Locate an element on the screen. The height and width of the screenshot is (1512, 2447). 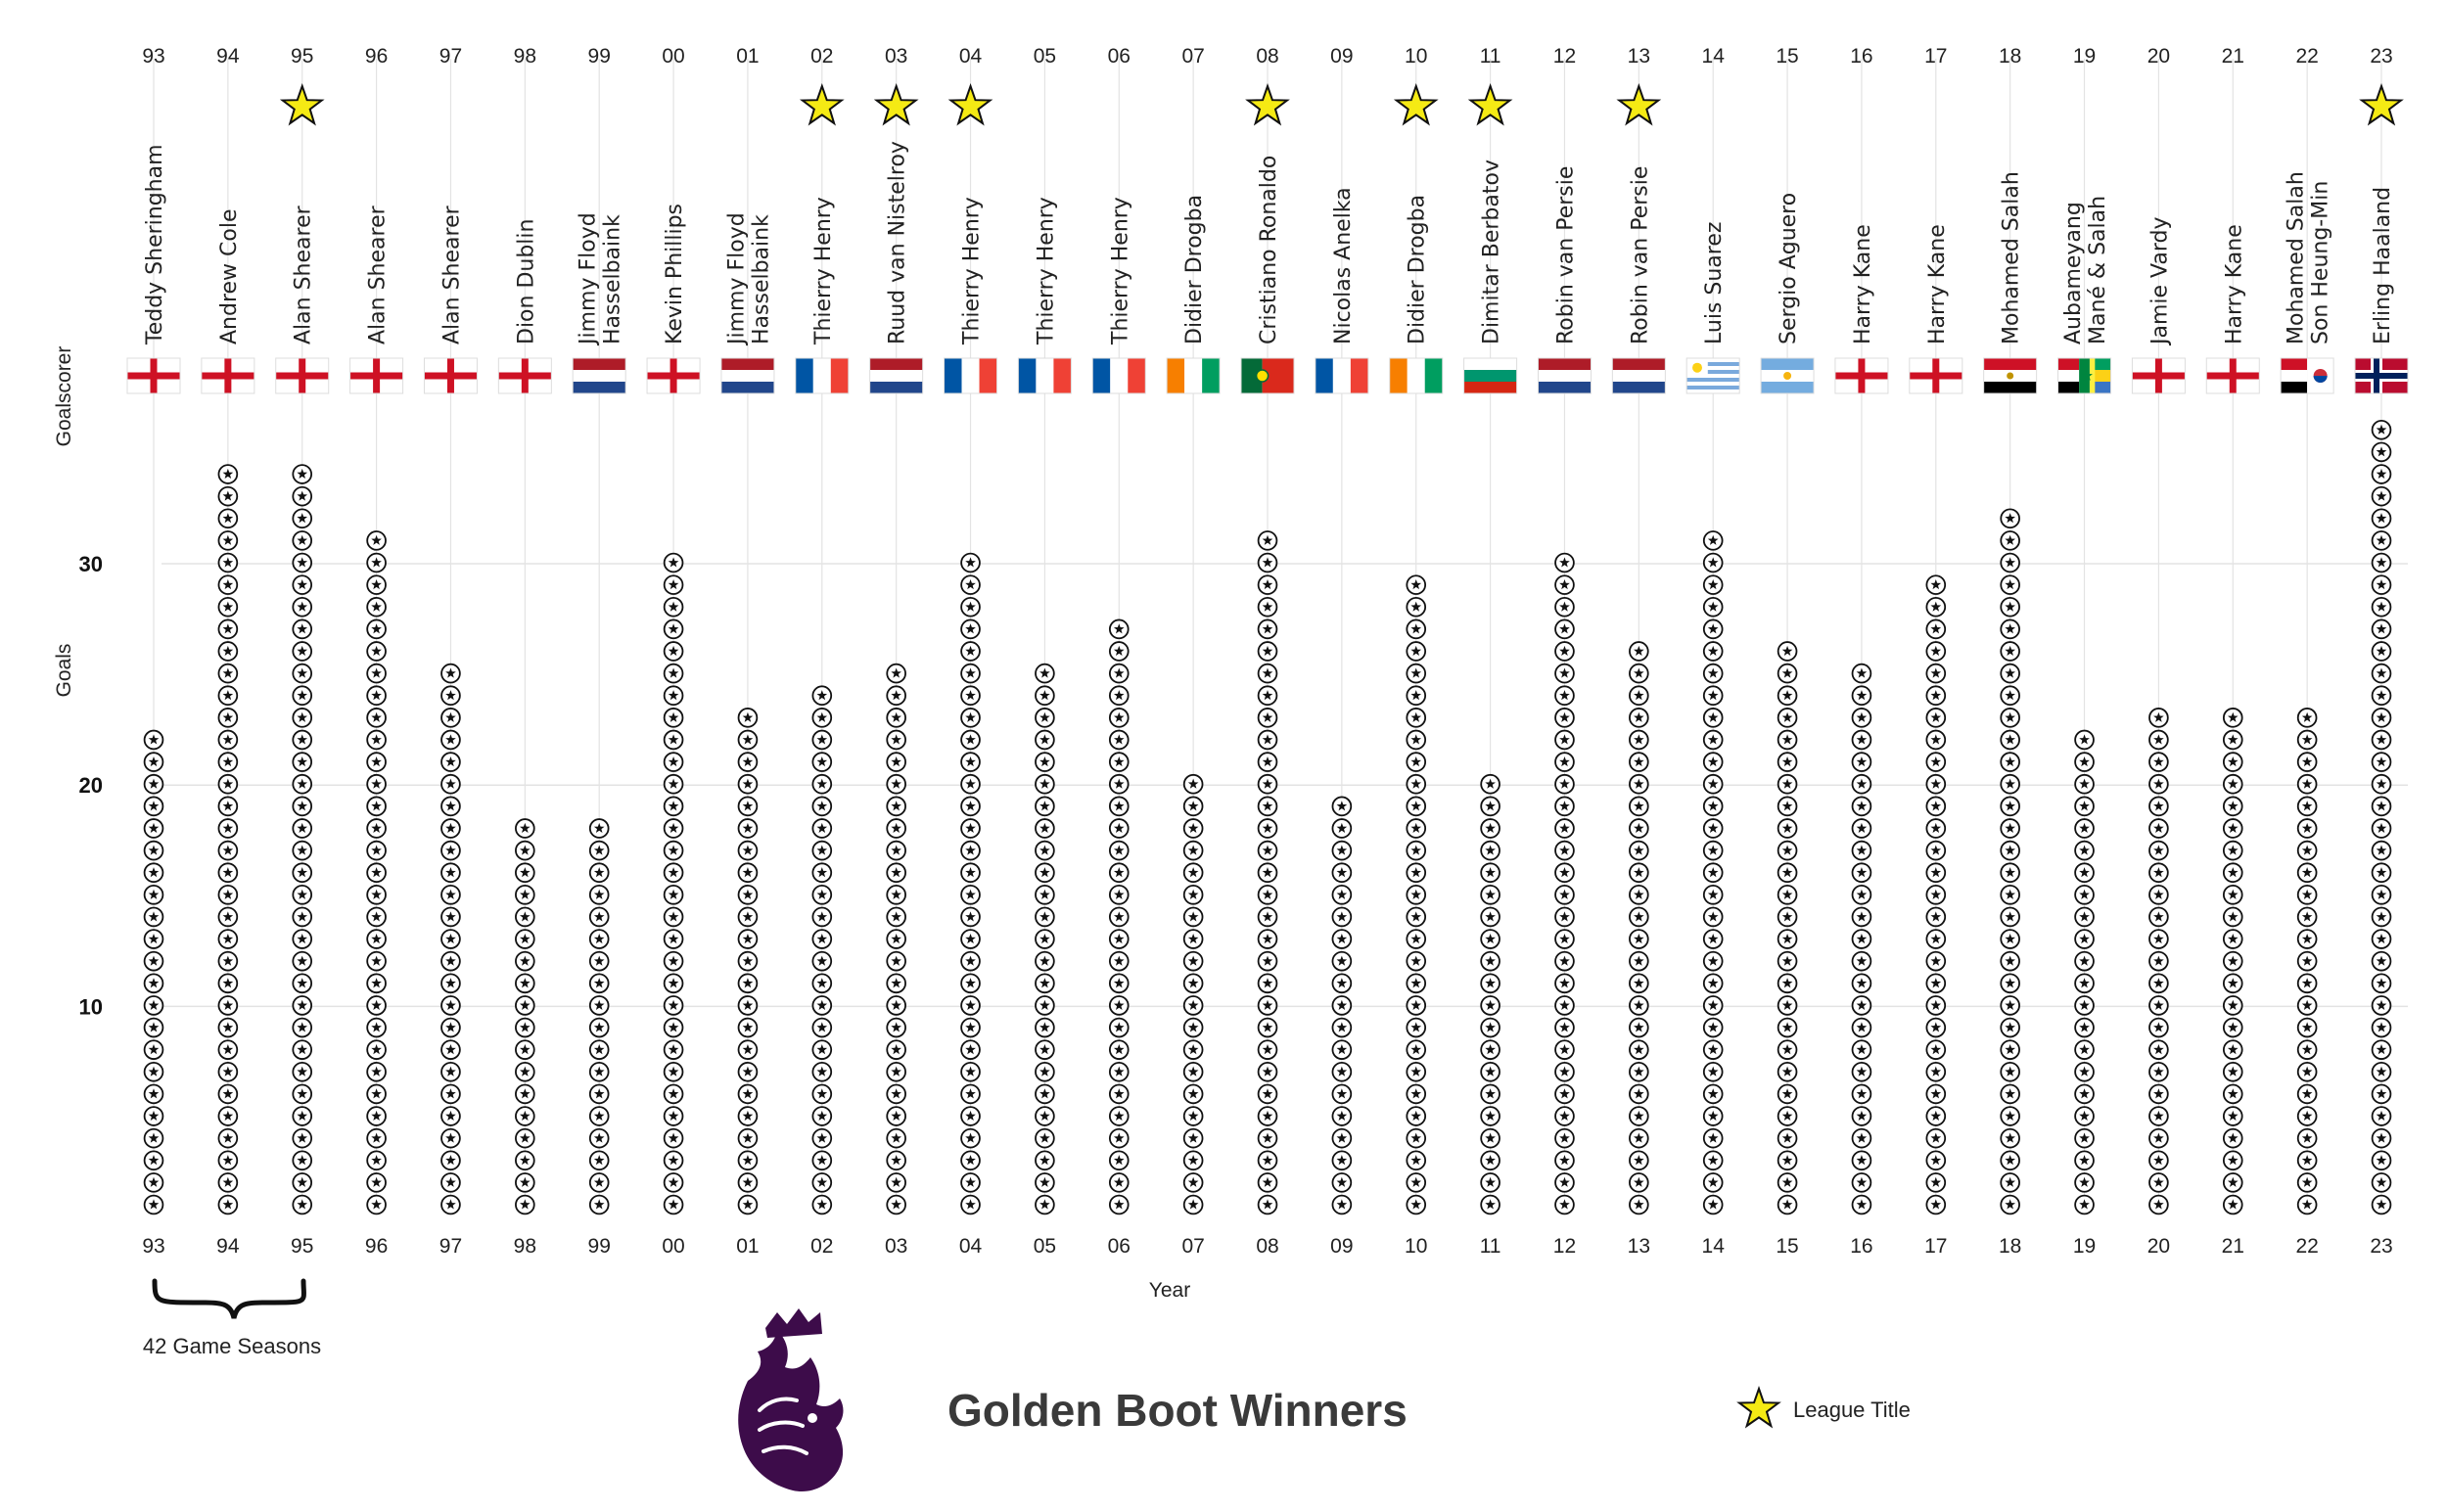
goalscorer-name: Robin van Persie is located at coordinates (1566, 255).